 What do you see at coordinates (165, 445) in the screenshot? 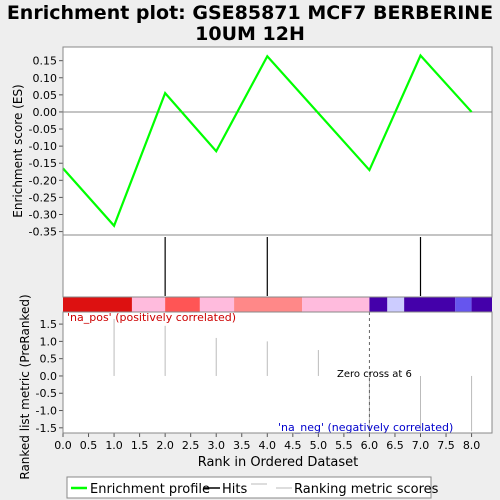
I see `x-tick-label: 2.0` at bounding box center [165, 445].